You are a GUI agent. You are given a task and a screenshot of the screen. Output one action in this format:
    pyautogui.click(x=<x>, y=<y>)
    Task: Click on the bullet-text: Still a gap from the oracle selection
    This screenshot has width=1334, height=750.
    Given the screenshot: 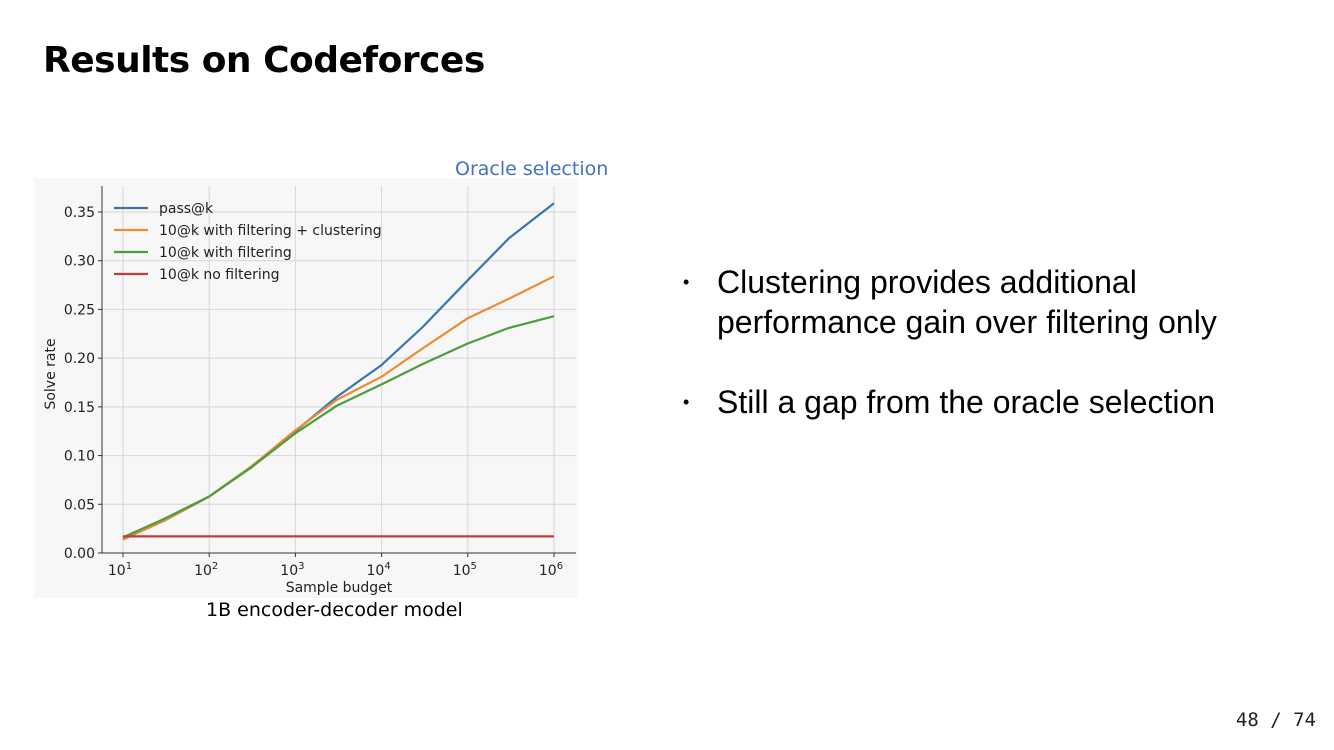 What is the action you would take?
    pyautogui.click(x=966, y=402)
    